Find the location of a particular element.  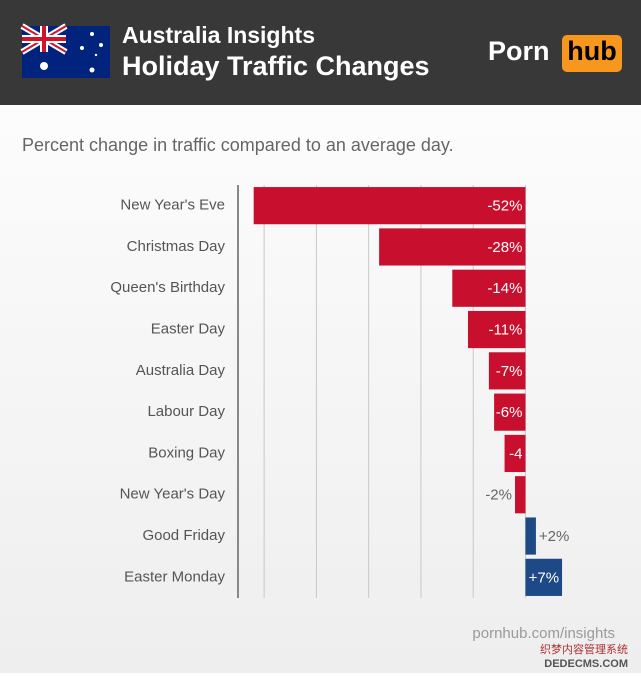

value-label: +2% is located at coordinates (554, 536).